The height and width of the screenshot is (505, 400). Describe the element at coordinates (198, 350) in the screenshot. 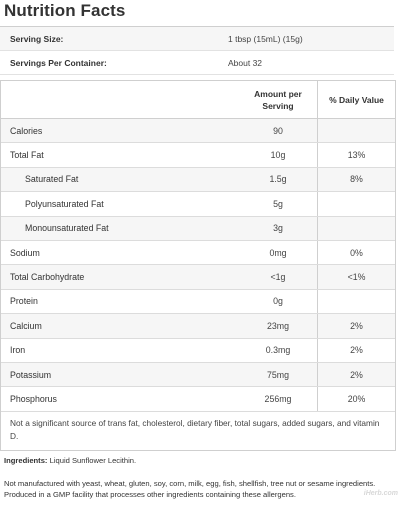

I see `nutrient-row-iron: Iron 0.3mg 2%` at that location.